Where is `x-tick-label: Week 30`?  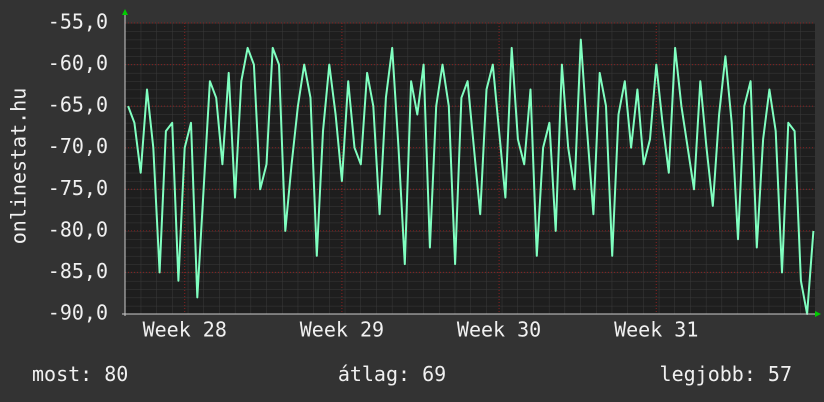
x-tick-label: Week 30 is located at coordinates (499, 330).